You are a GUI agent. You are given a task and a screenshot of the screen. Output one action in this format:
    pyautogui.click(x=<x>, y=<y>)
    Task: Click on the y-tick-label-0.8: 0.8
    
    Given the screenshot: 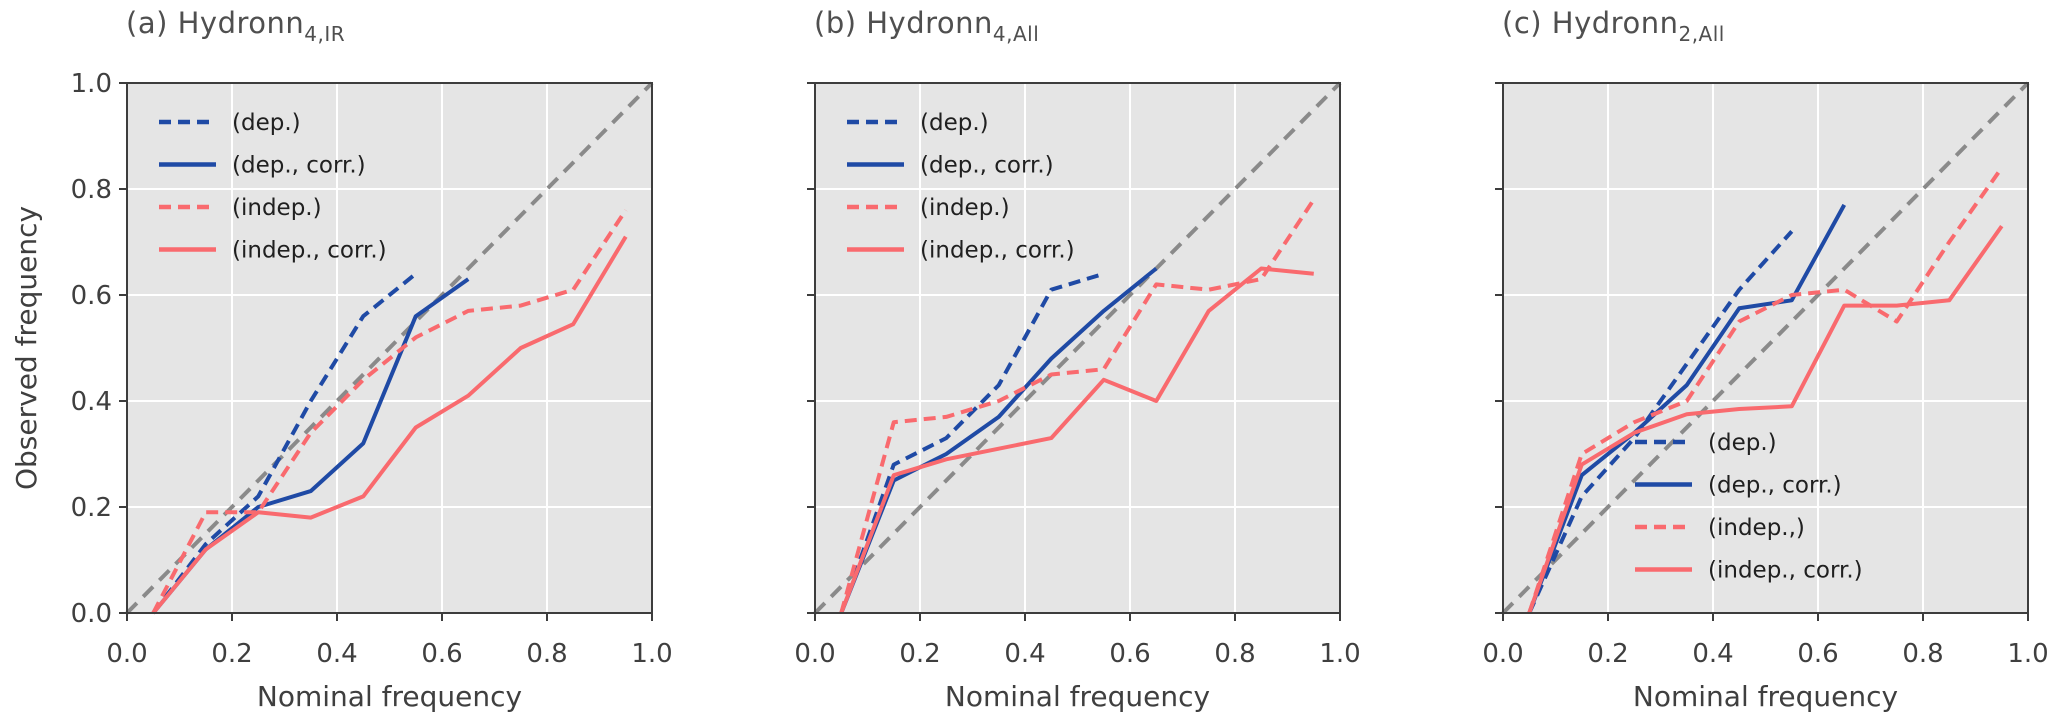 What is the action you would take?
    pyautogui.click(x=91, y=190)
    